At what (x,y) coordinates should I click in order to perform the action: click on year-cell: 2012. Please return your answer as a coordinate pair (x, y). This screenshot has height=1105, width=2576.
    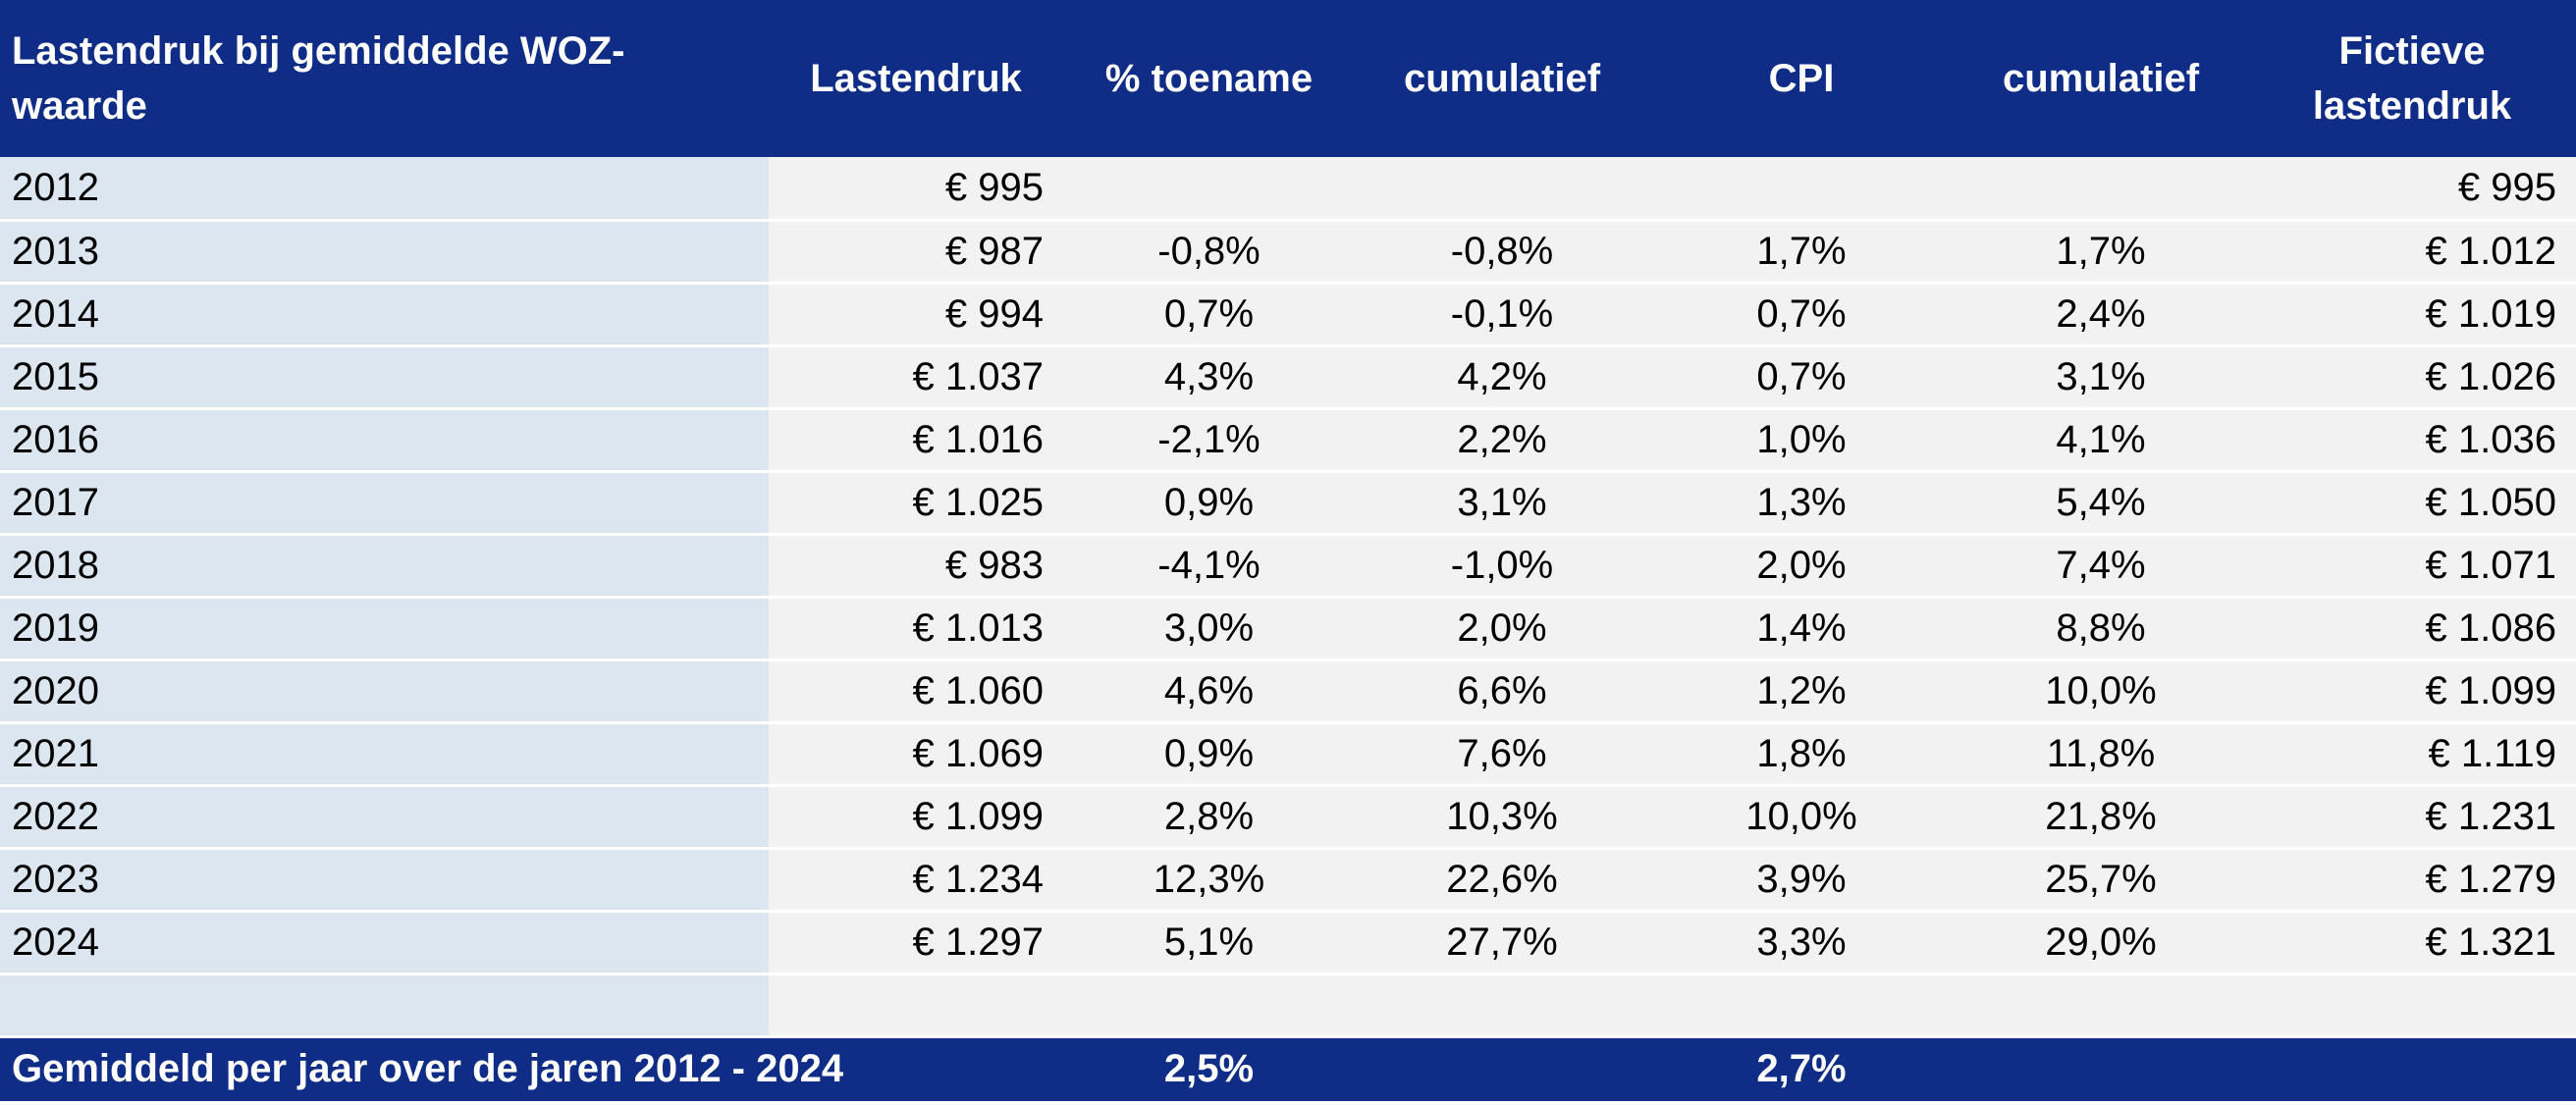
    Looking at the image, I should click on (384, 189).